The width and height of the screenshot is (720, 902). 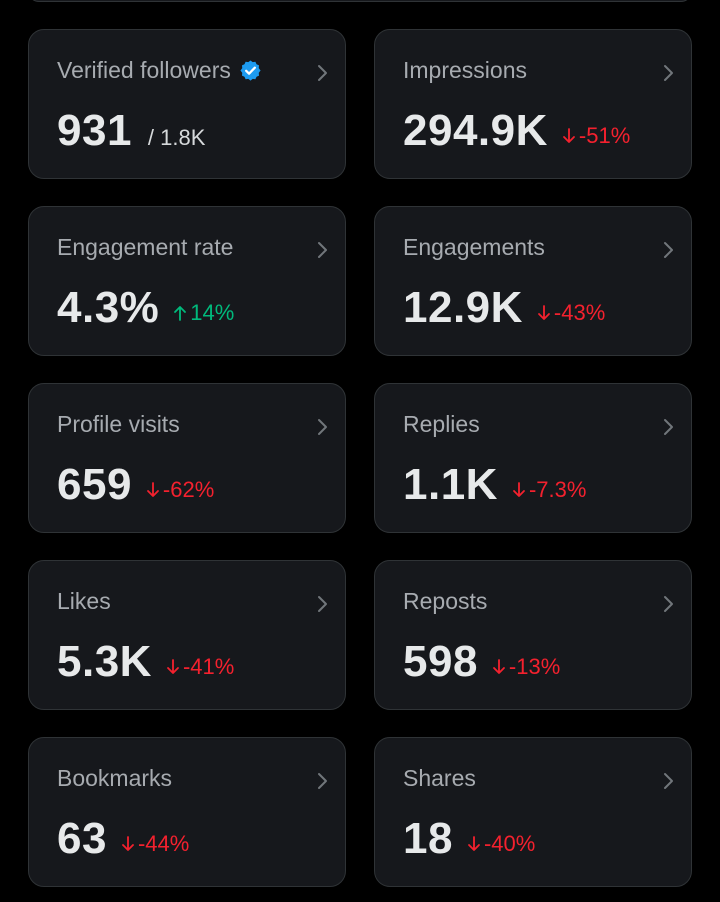 I want to click on metric-change-value: -7.3%, so click(x=557, y=489).